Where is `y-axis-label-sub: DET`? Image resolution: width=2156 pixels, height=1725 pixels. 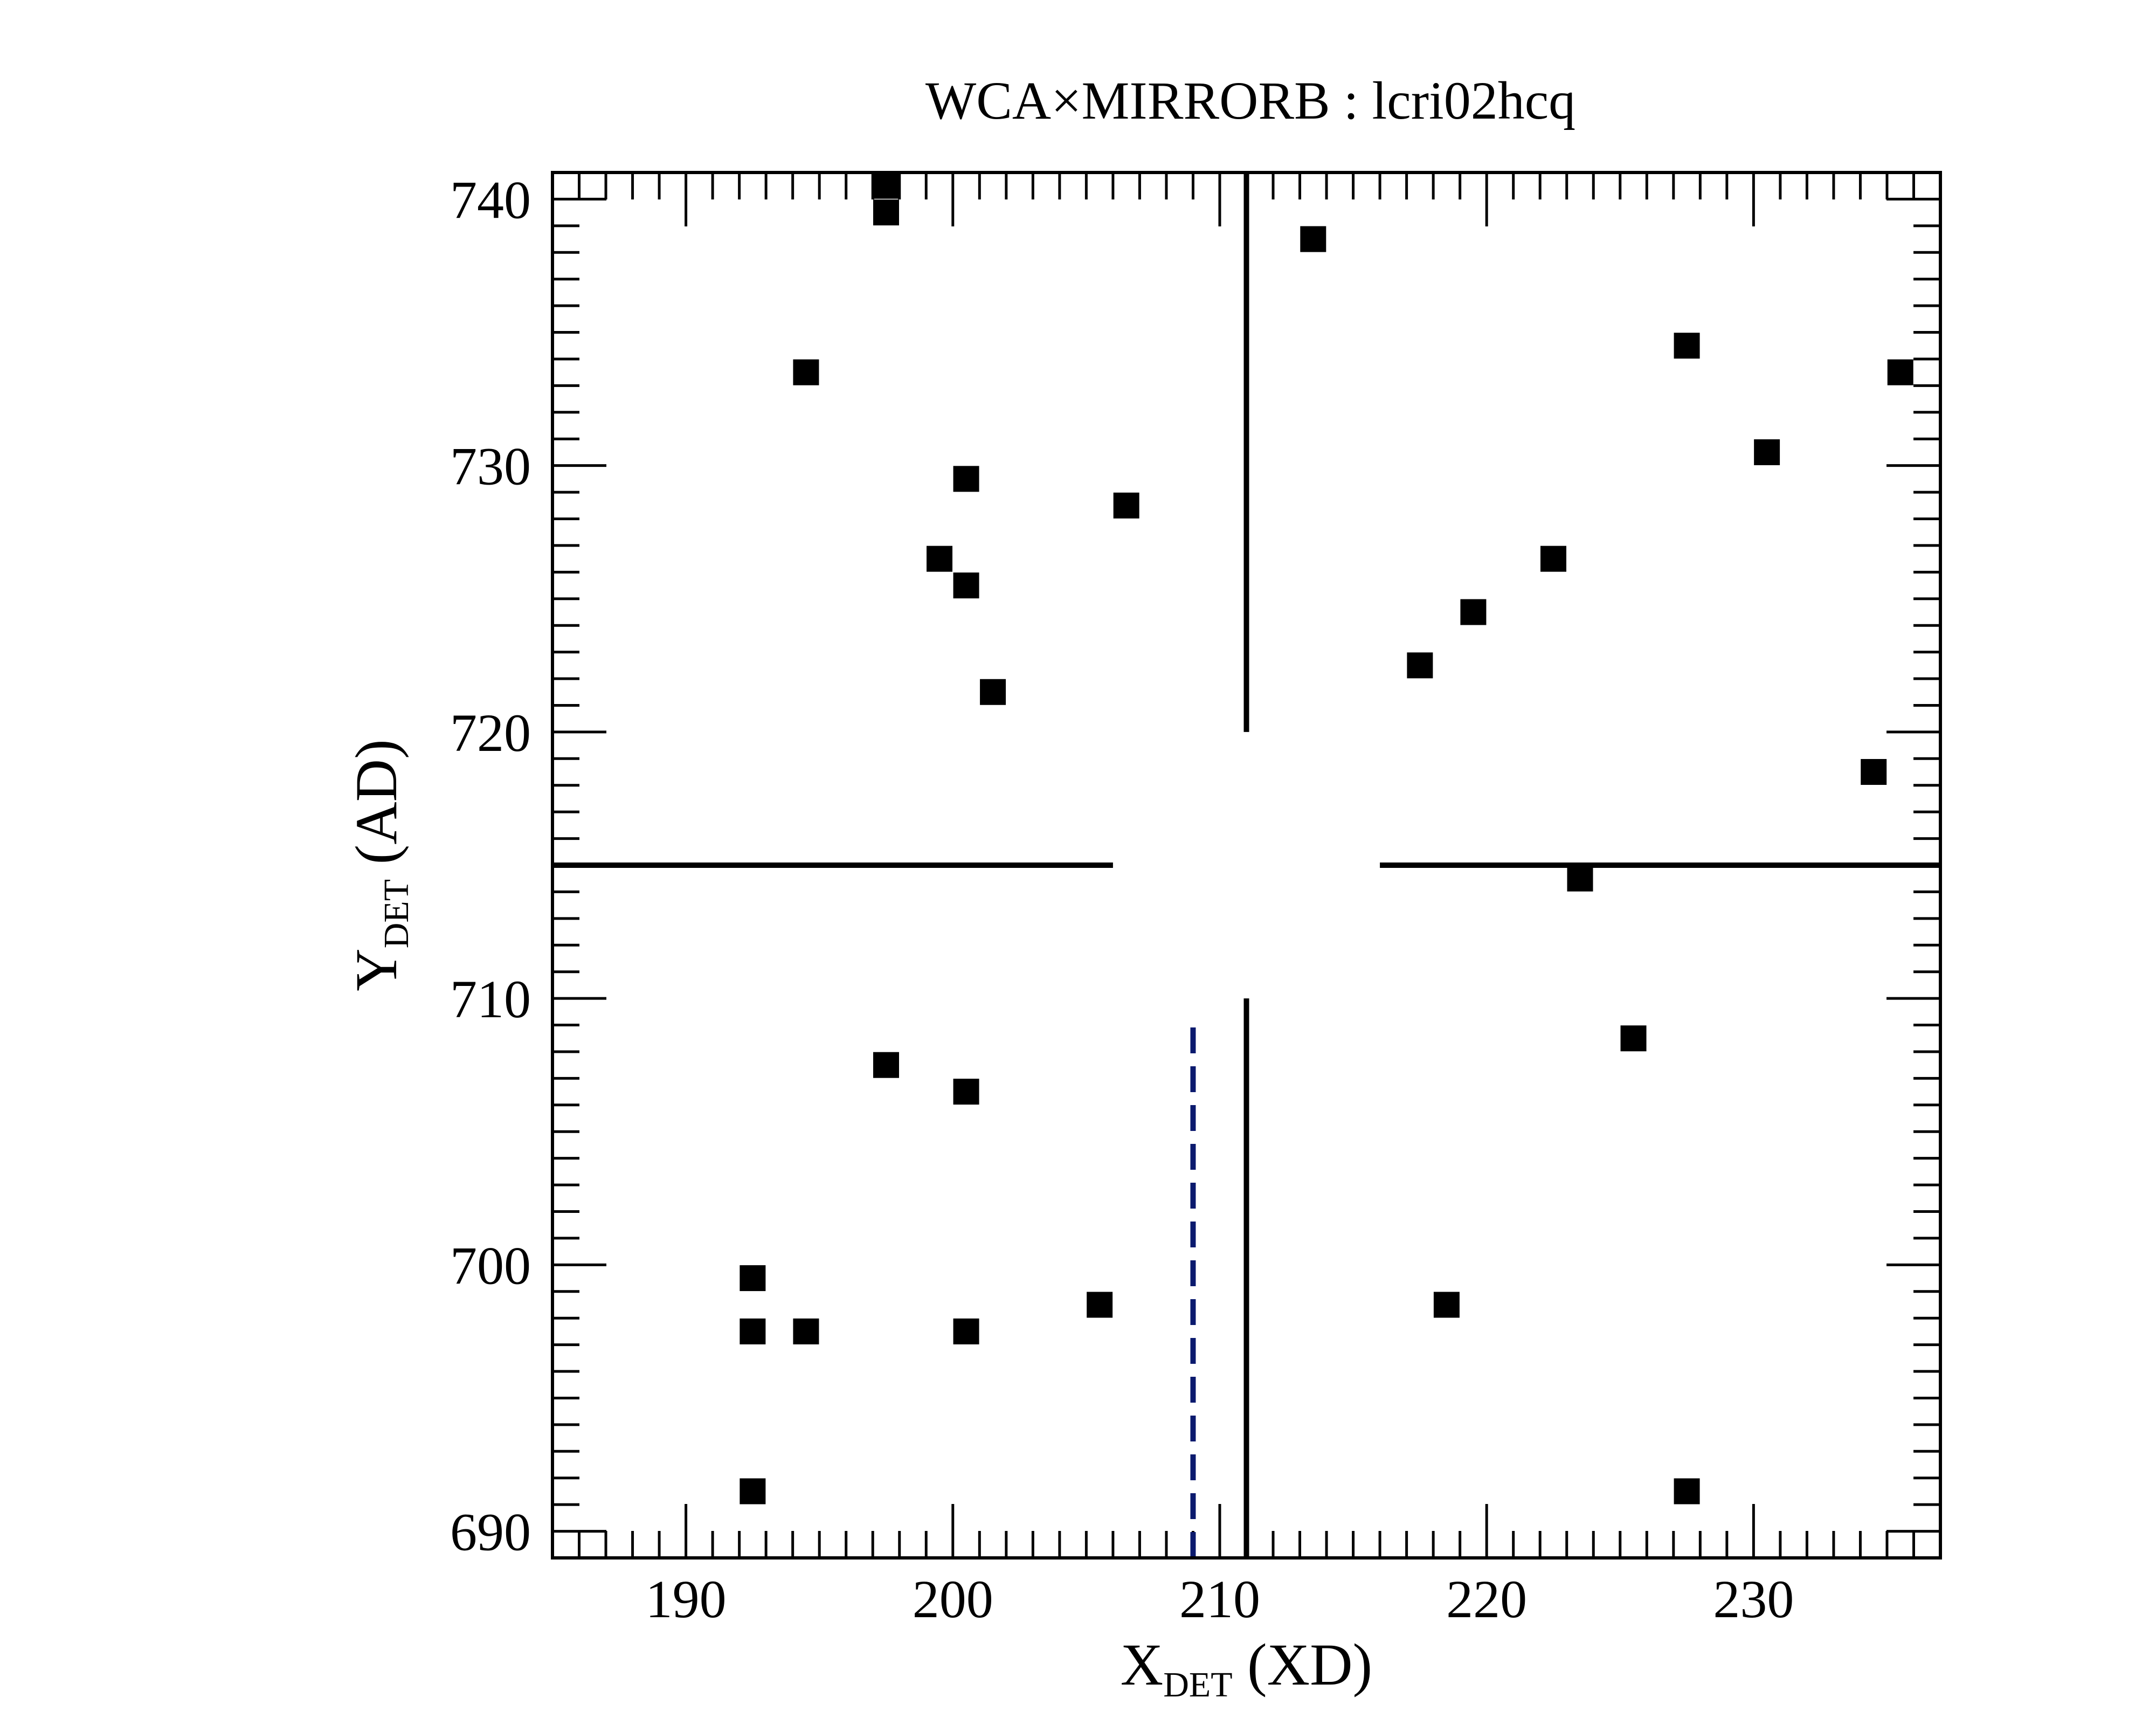 y-axis-label-sub: DET is located at coordinates (397, 913).